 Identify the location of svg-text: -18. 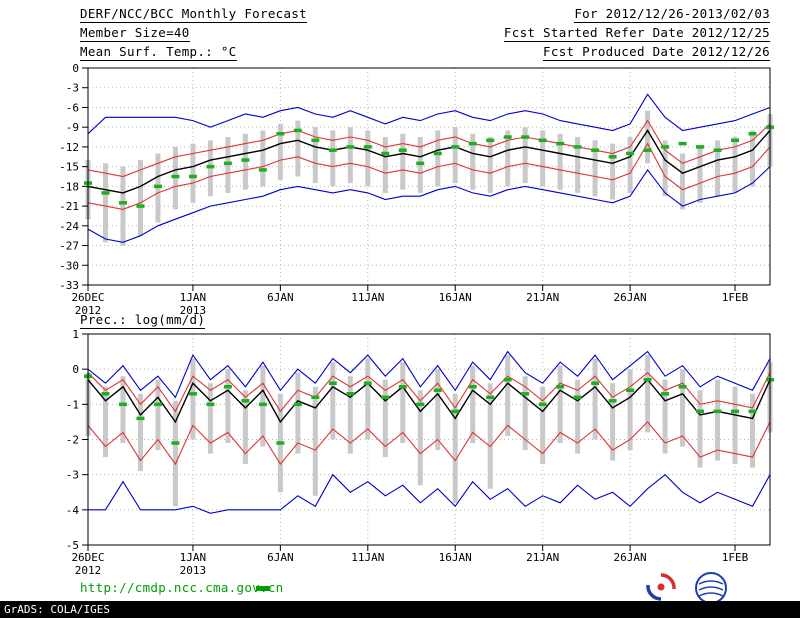
(69, 186).